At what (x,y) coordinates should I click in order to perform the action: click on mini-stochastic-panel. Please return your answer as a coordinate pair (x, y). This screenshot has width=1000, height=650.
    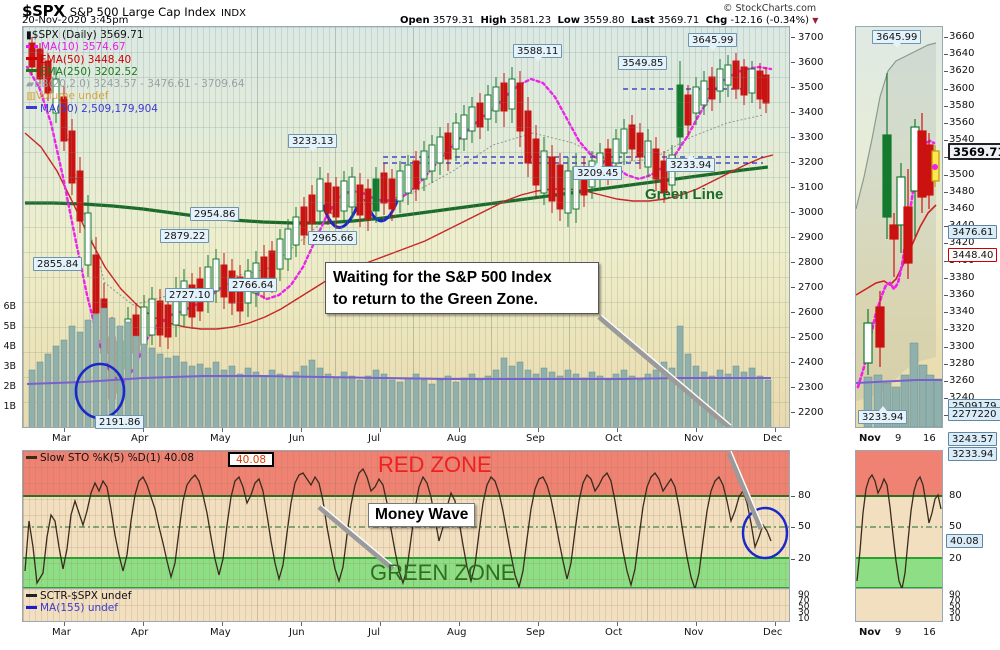
    Looking at the image, I should click on (899, 524).